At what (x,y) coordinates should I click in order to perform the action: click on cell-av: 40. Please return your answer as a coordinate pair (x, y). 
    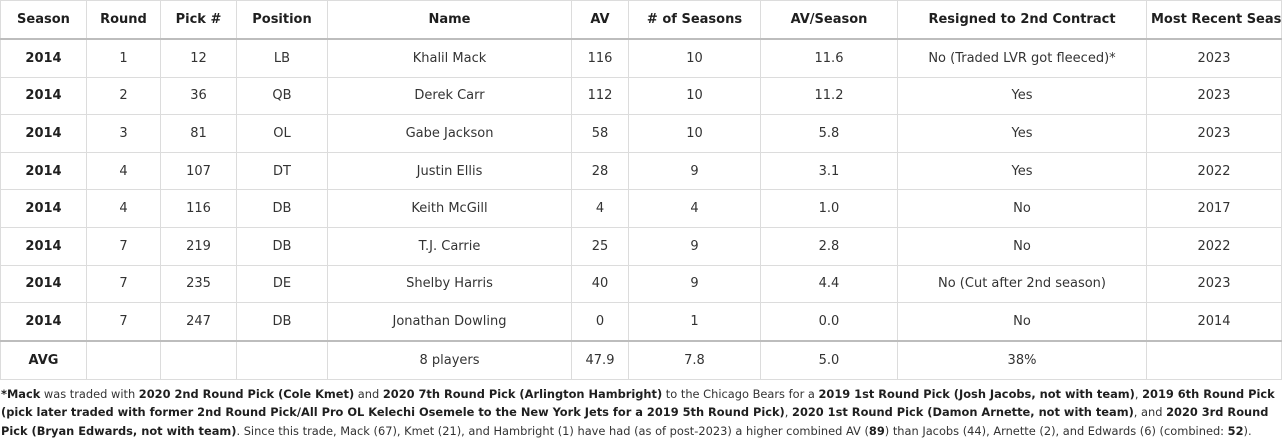
    Looking at the image, I should click on (600, 284).